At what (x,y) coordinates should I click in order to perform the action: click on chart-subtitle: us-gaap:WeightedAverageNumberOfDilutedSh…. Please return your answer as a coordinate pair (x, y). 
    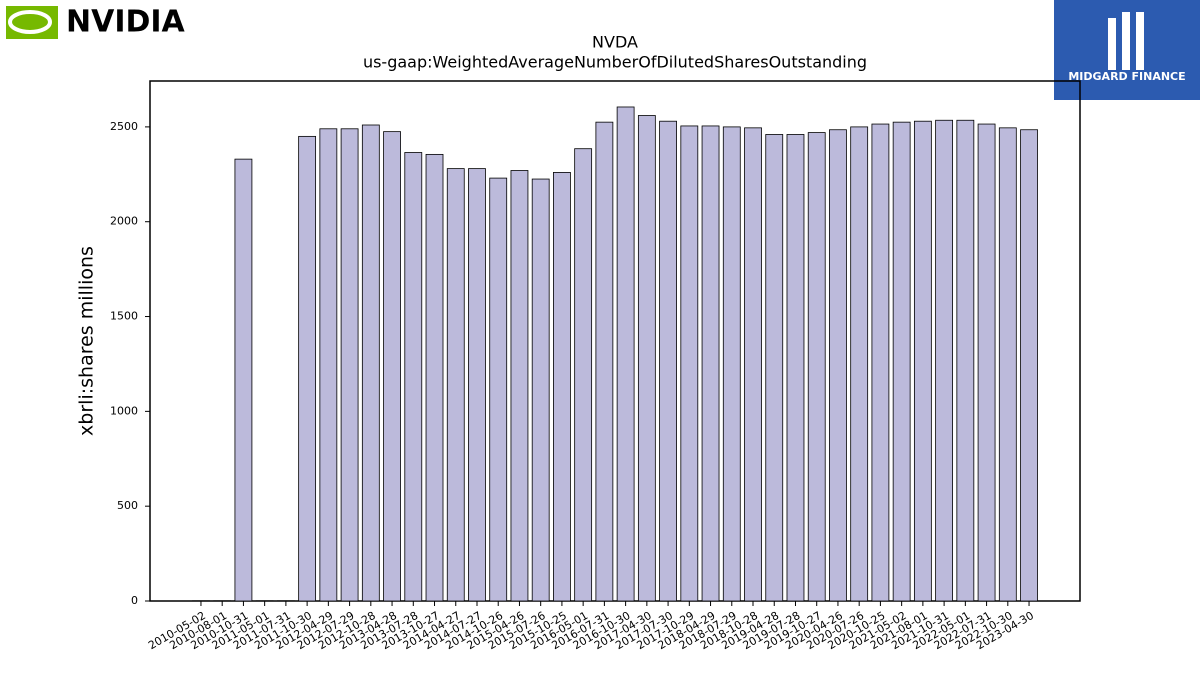
    Looking at the image, I should click on (615, 62).